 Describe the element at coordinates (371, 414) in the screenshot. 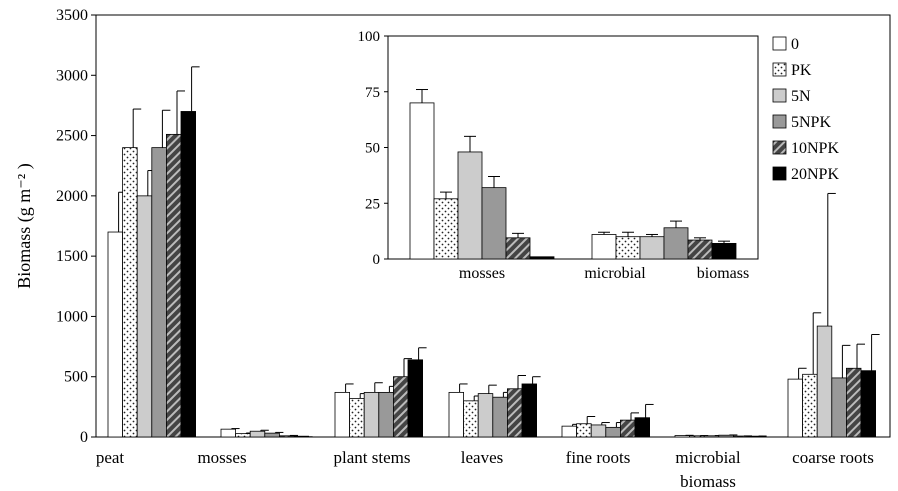

I see `bar-plant-stems-5n` at that location.